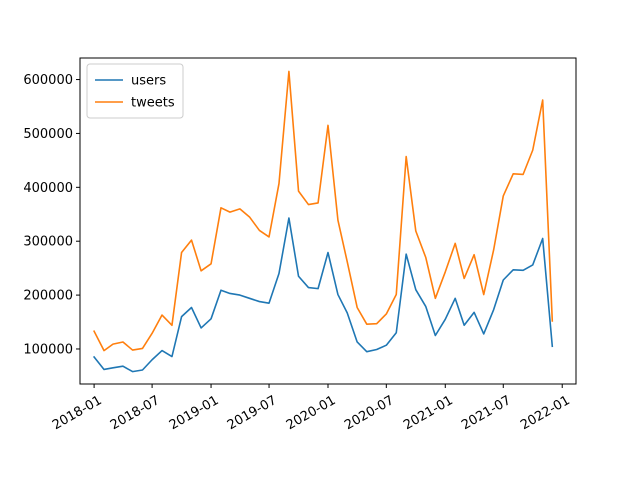  What do you see at coordinates (48, 296) in the screenshot?
I see `y-tick-label: 200000` at bounding box center [48, 296].